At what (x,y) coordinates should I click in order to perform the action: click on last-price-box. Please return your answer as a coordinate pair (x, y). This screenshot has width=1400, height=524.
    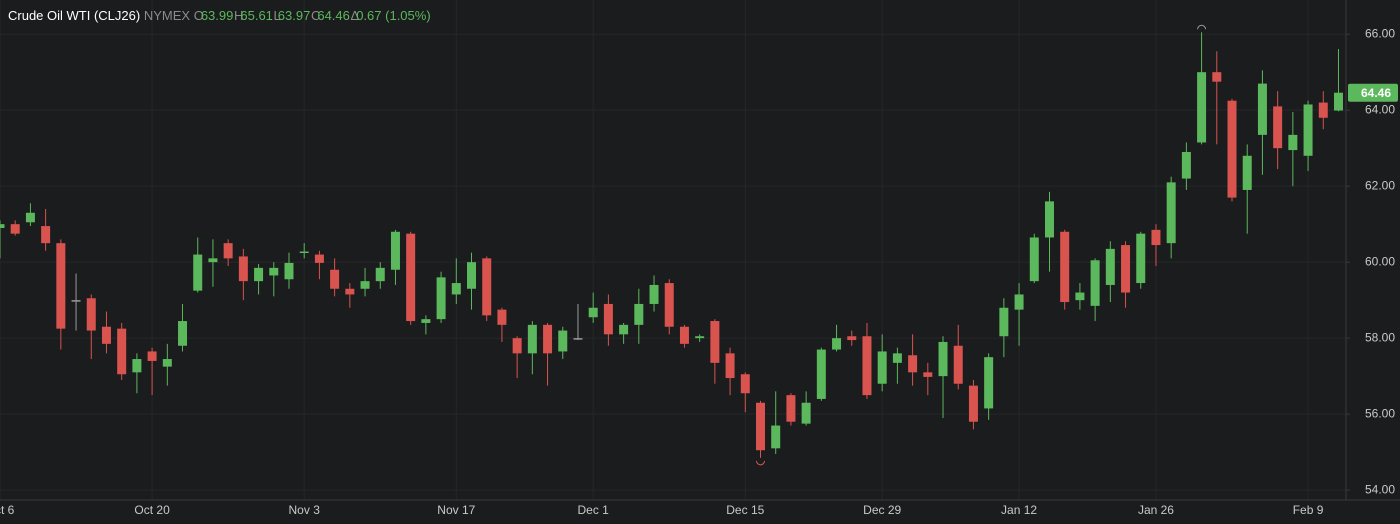
    Looking at the image, I should click on (1373, 92).